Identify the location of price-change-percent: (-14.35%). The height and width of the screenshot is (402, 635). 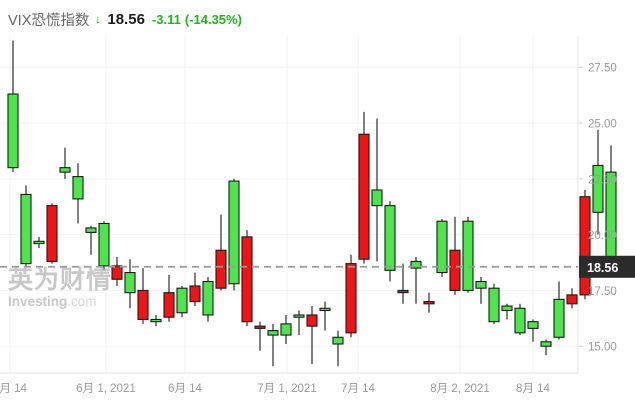
(213, 19).